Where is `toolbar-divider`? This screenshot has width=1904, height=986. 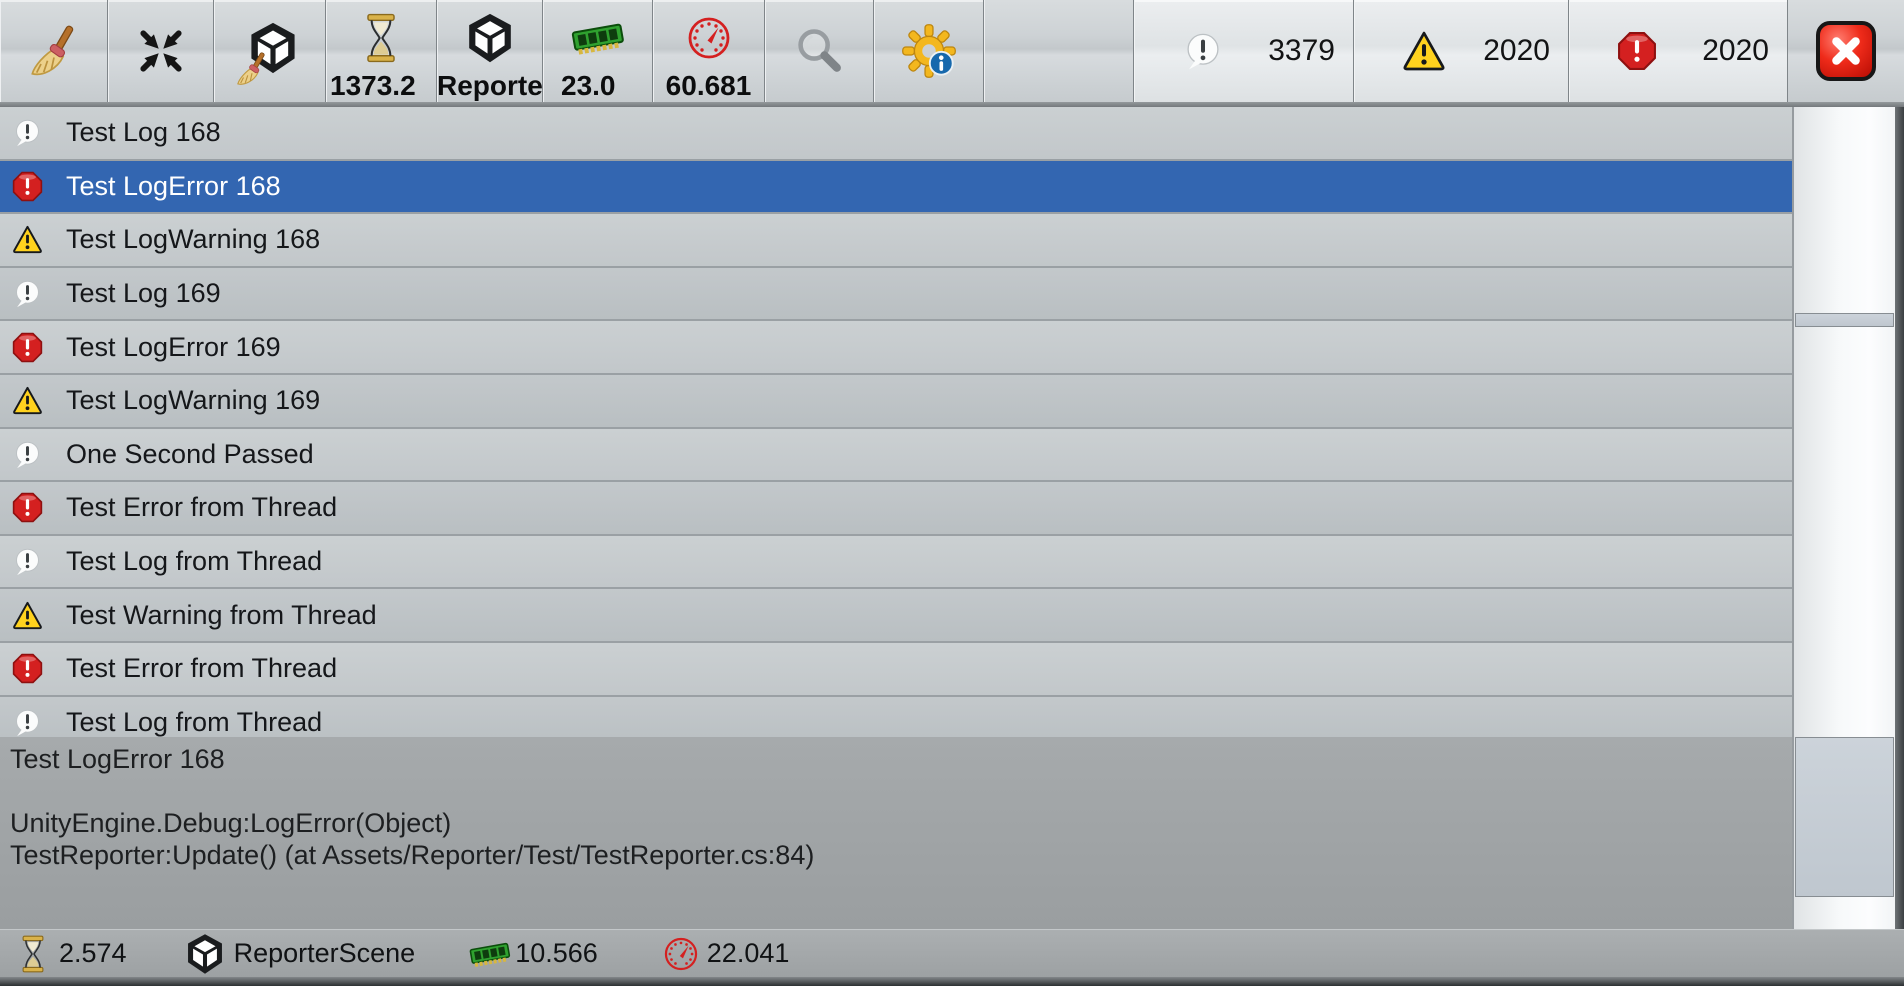
toolbar-divider is located at coordinates (952, 104).